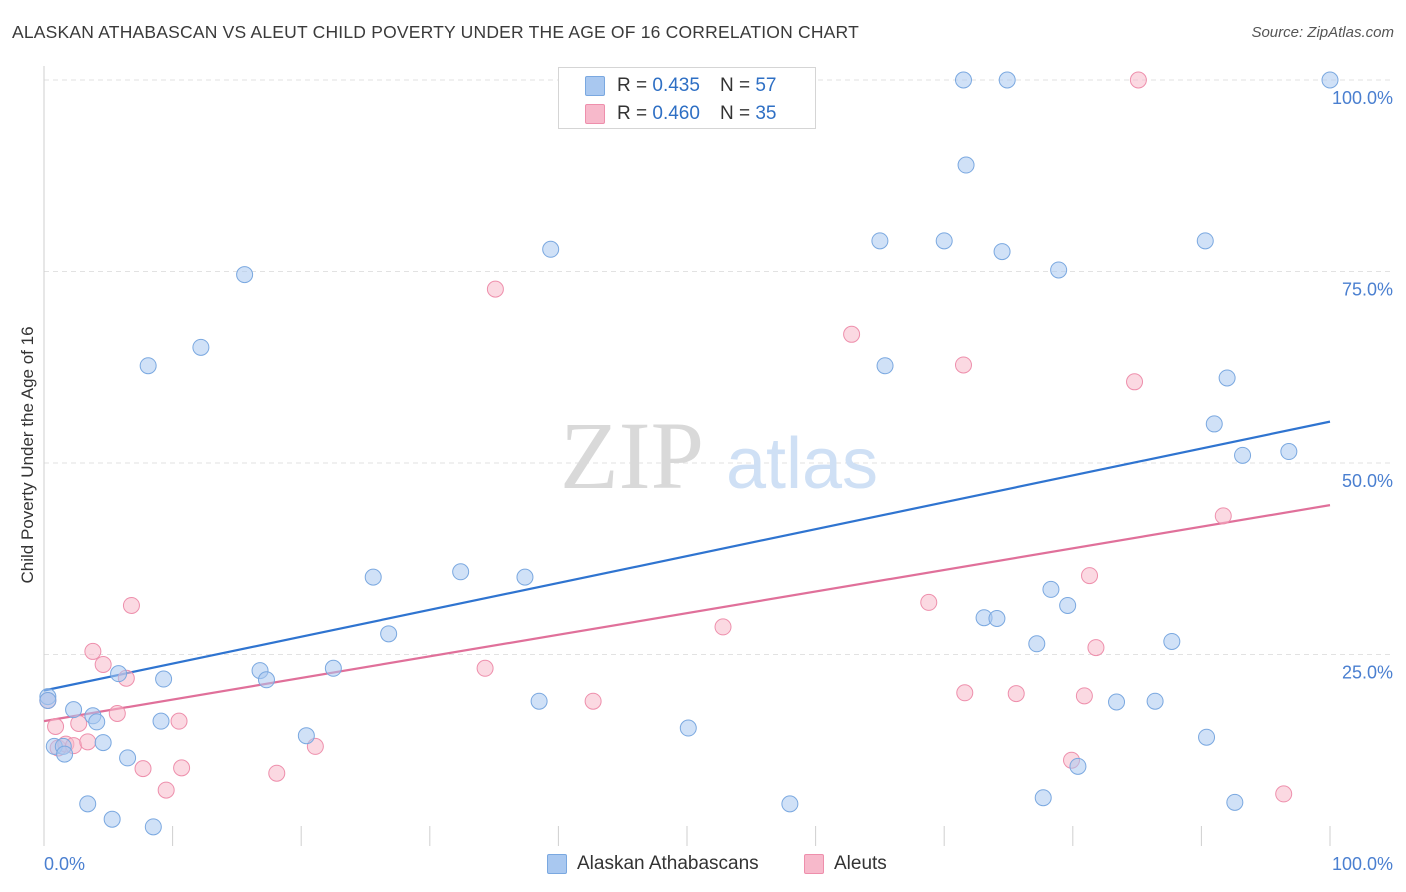  I want to click on y-tick-label: 100.0%, so click(1362, 98).